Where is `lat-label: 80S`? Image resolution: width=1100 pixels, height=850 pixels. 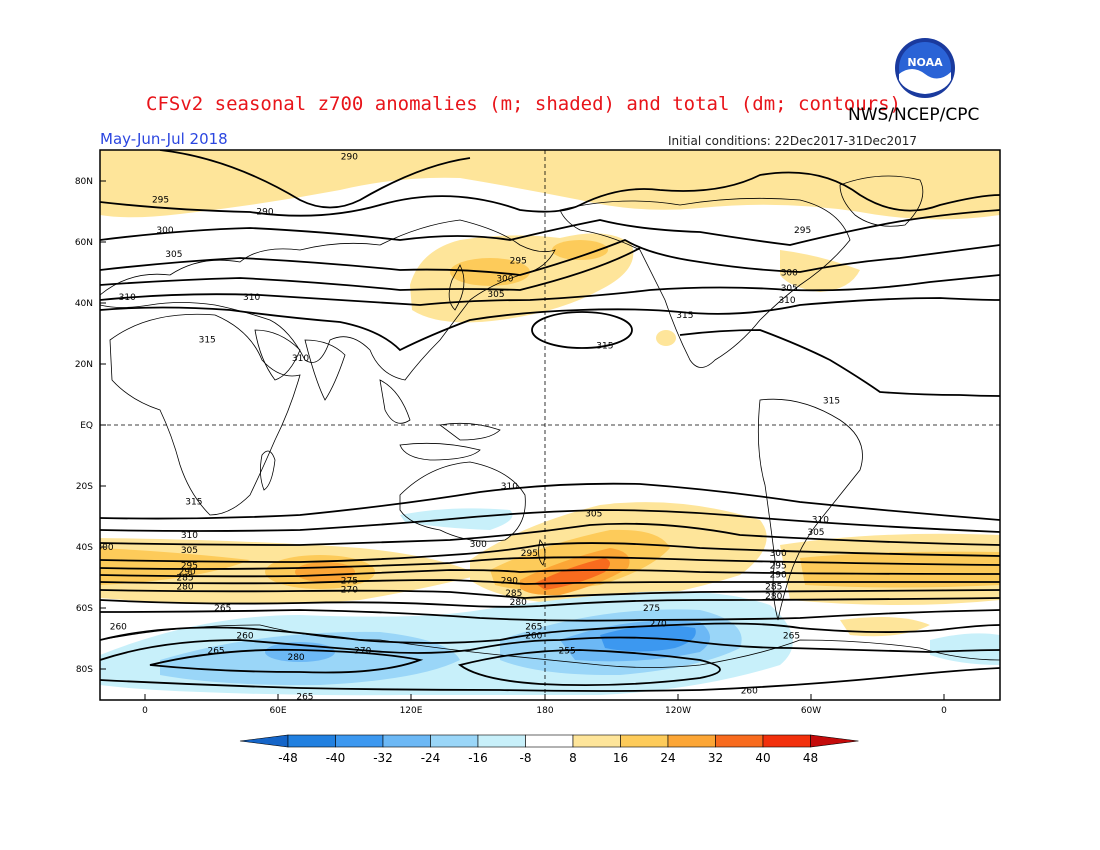
lat-label: 80S is located at coordinates (84, 670).